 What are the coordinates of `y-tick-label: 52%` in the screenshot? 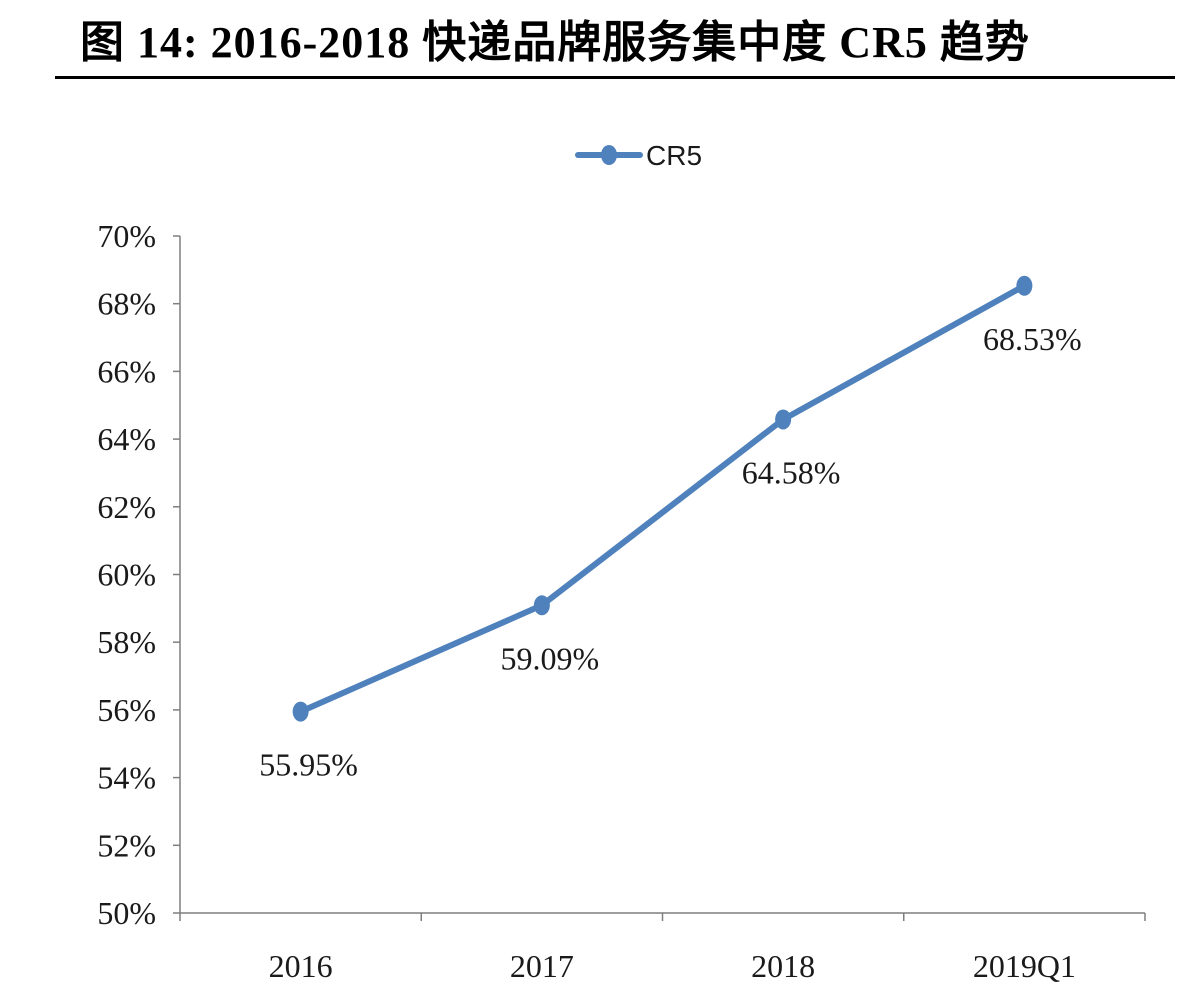 It's located at (126, 845).